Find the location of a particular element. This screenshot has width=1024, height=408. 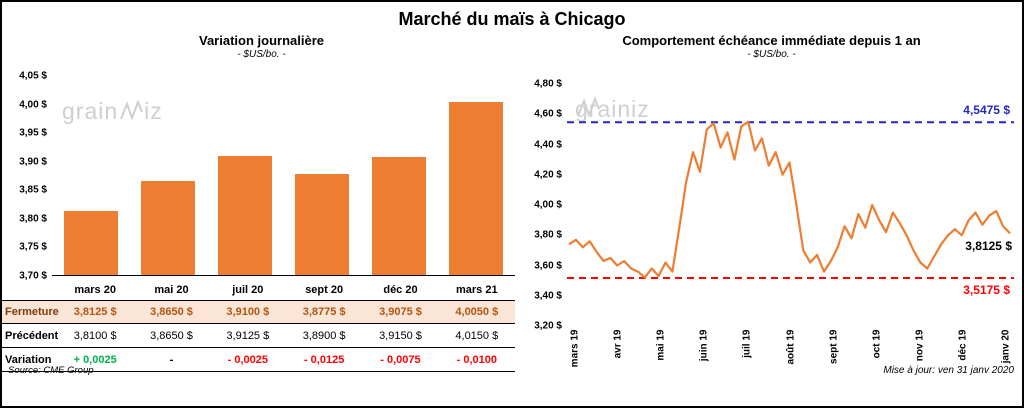

source-note: Source: CME Group is located at coordinates (51, 370).